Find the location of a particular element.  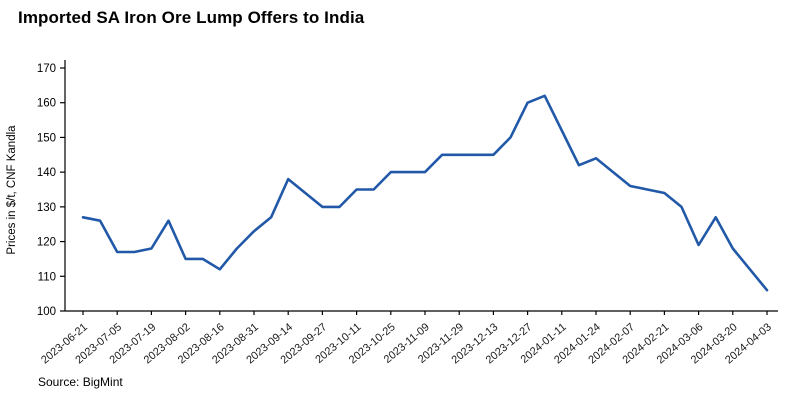

y-tick-label: 110 is located at coordinates (47, 277).